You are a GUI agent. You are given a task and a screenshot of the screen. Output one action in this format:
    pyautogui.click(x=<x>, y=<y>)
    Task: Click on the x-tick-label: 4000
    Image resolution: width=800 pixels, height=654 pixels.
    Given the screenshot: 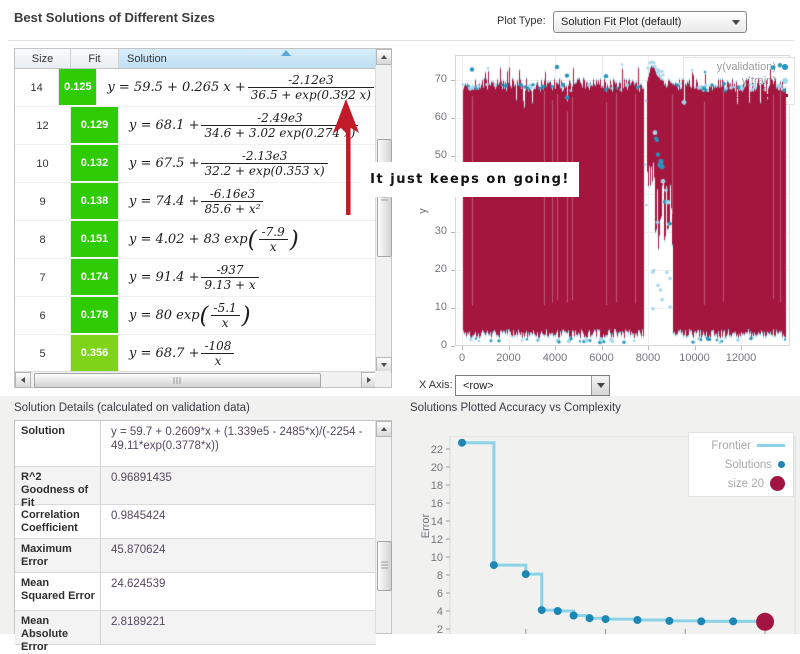 What is the action you would take?
    pyautogui.click(x=555, y=358)
    